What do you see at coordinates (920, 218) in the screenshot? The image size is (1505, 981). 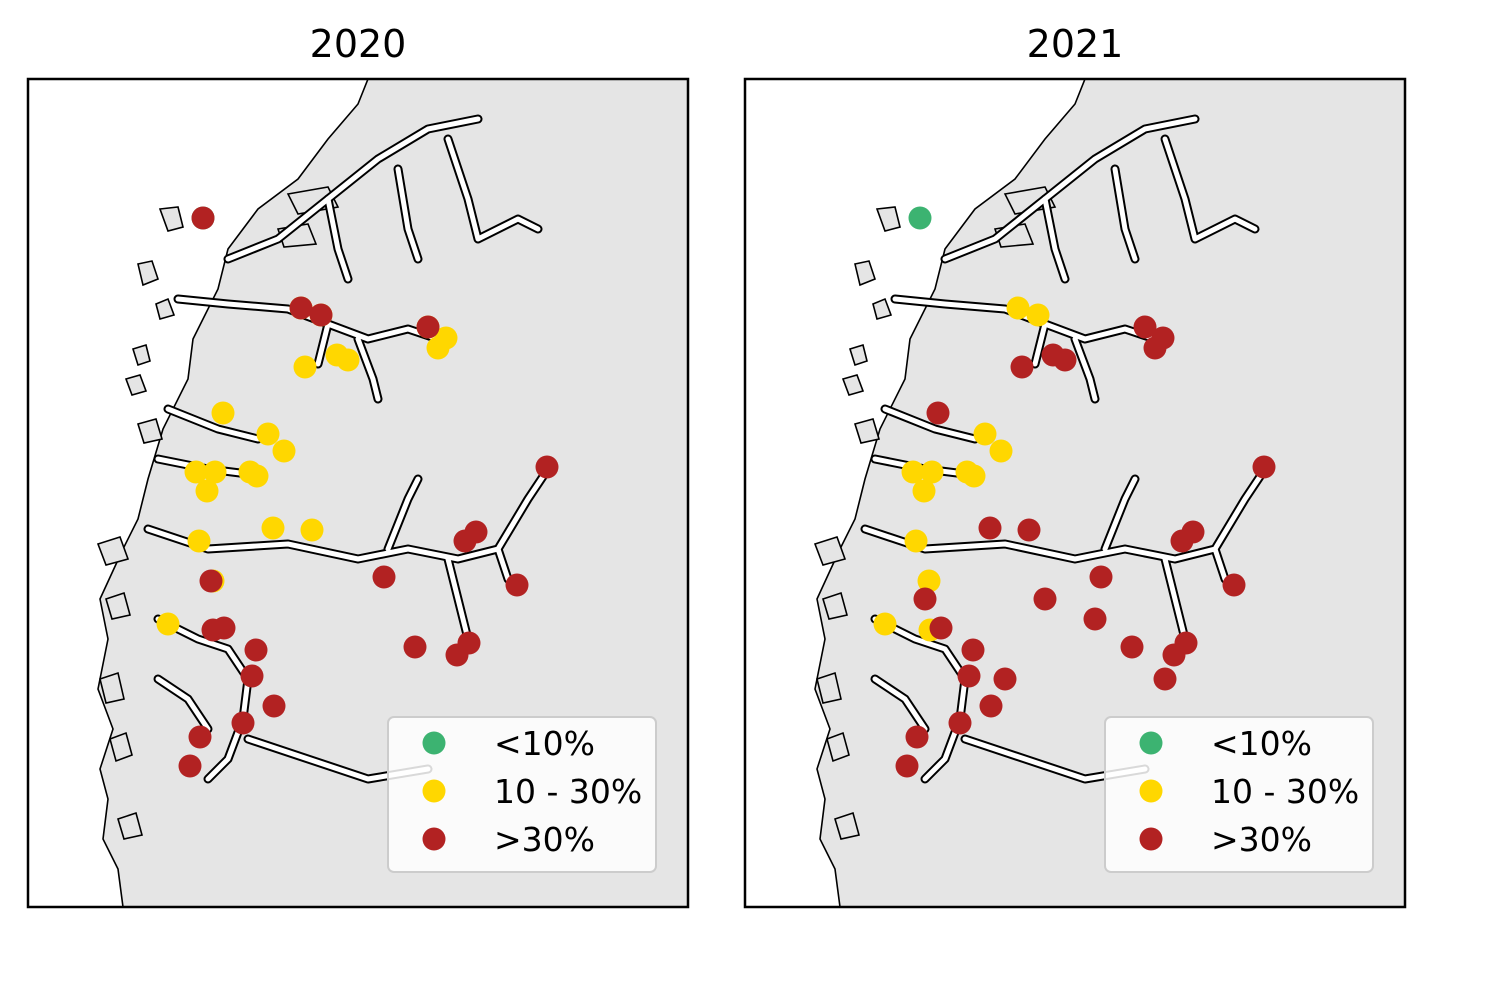 I see `site-marker-low` at bounding box center [920, 218].